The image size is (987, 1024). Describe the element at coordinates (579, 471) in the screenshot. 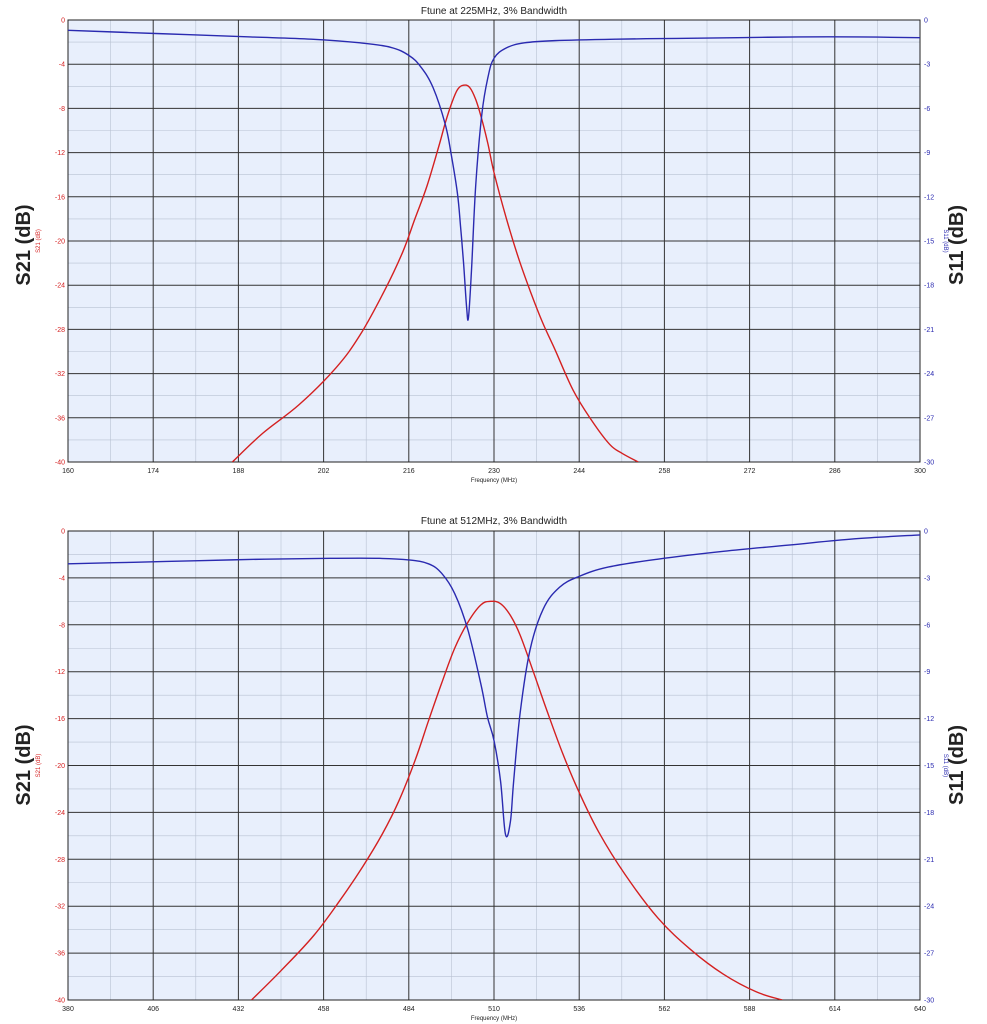

I see `x-tick-label: 244` at that location.